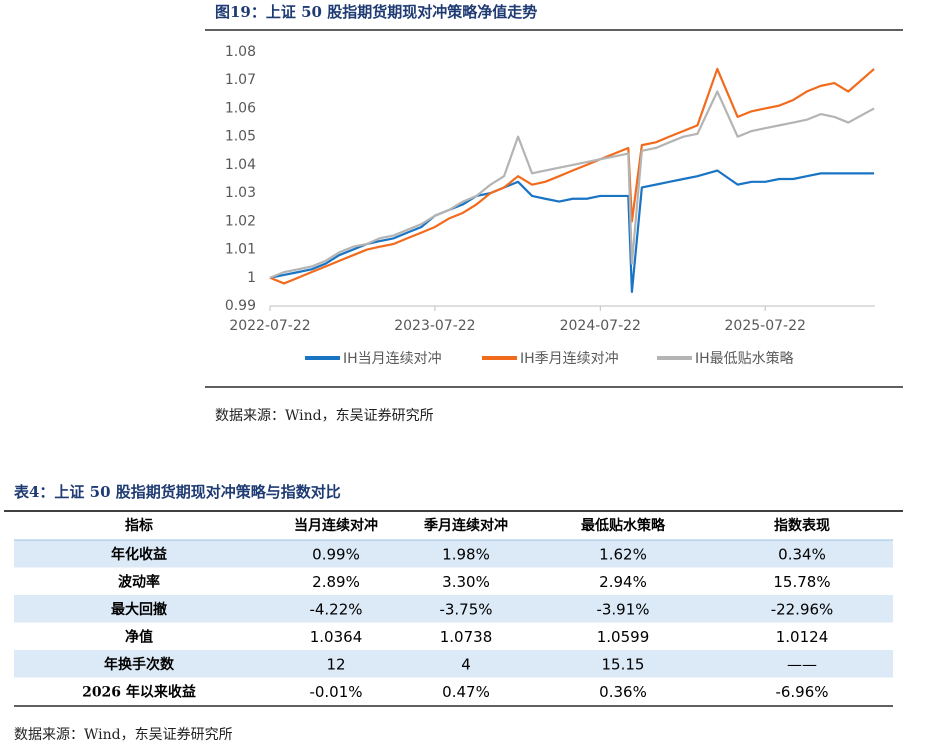  What do you see at coordinates (324, 416) in the screenshot?
I see `figure-source: 数据来源：Wind，东吴证券研究所` at bounding box center [324, 416].